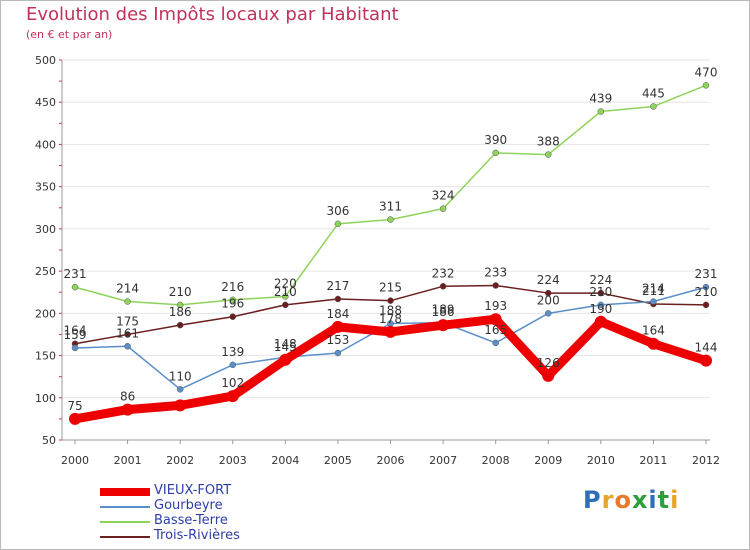 The height and width of the screenshot is (550, 750). I want to click on data-point-vieux-fort-2000, so click(75, 418).